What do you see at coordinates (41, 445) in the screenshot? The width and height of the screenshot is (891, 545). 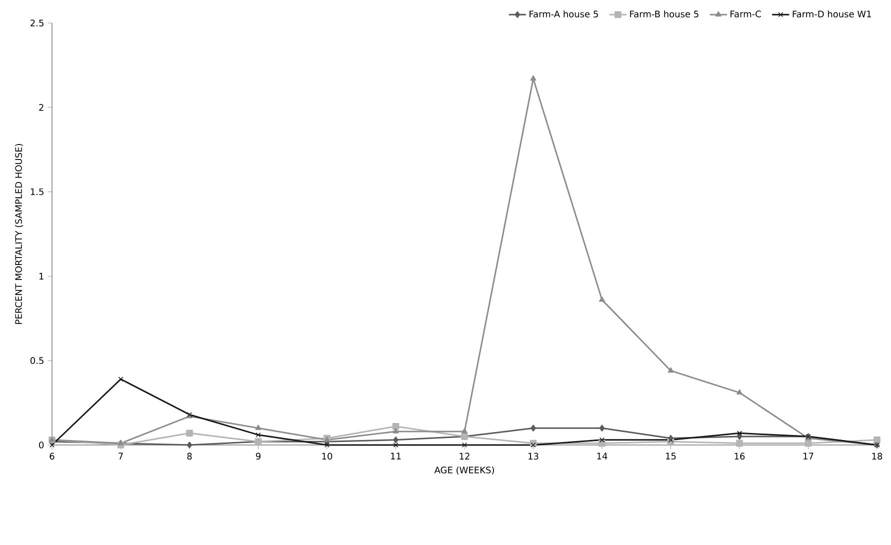 I see `y-tick-label: 0` at bounding box center [41, 445].